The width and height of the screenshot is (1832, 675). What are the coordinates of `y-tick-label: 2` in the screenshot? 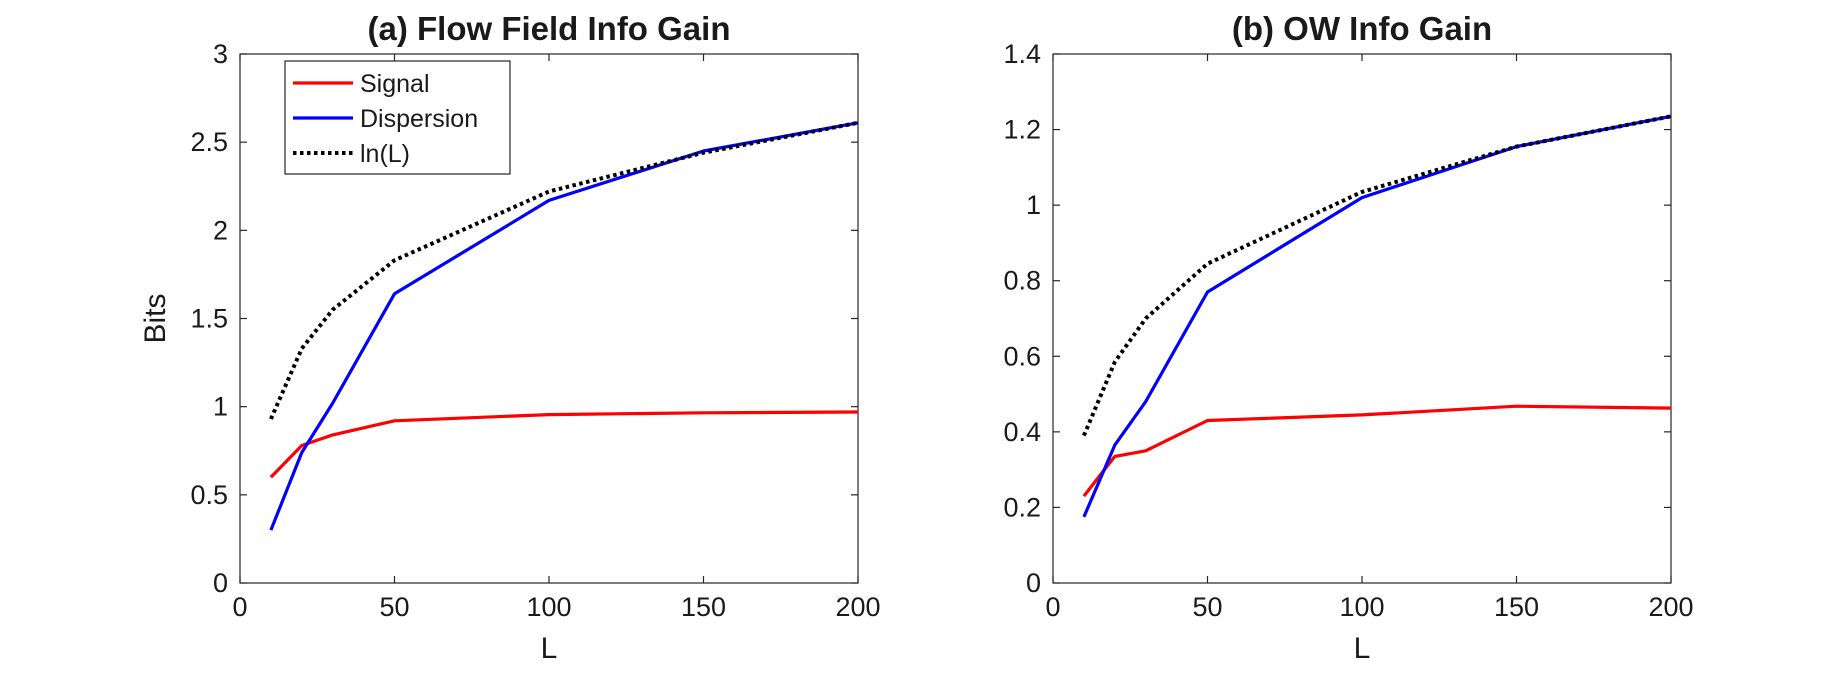 It's located at (220, 230).